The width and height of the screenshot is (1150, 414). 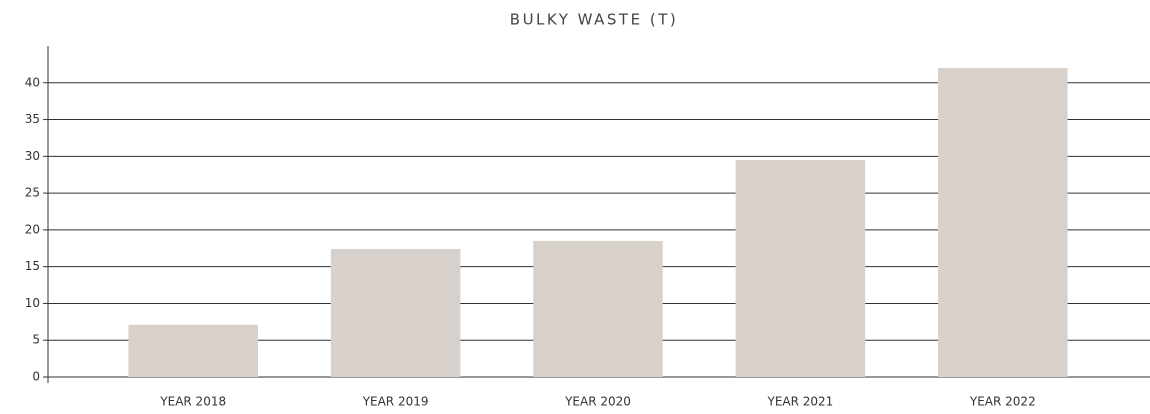 I want to click on y-tick-label: 40, so click(x=32, y=82).